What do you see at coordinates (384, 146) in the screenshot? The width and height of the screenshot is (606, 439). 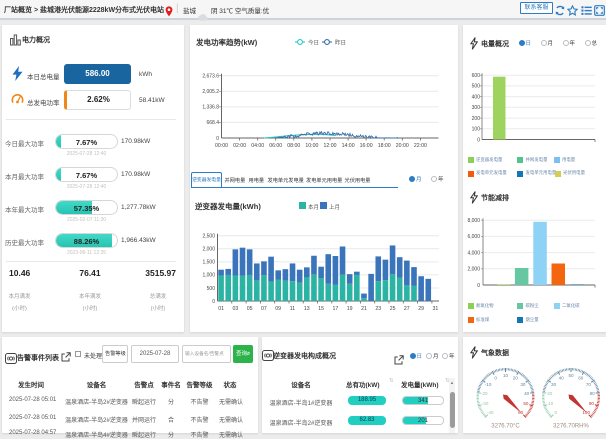 I see `svg-text: 18:00` at bounding box center [384, 146].